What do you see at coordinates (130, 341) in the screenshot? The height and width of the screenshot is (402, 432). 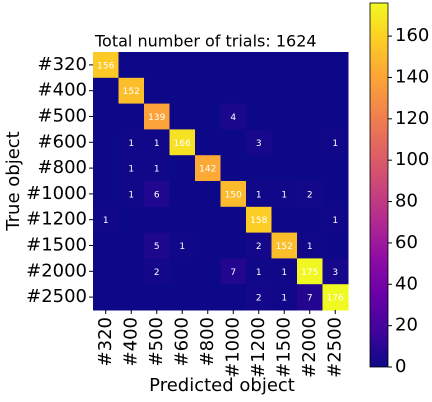 I see `x-tick-label: #400` at bounding box center [130, 341].